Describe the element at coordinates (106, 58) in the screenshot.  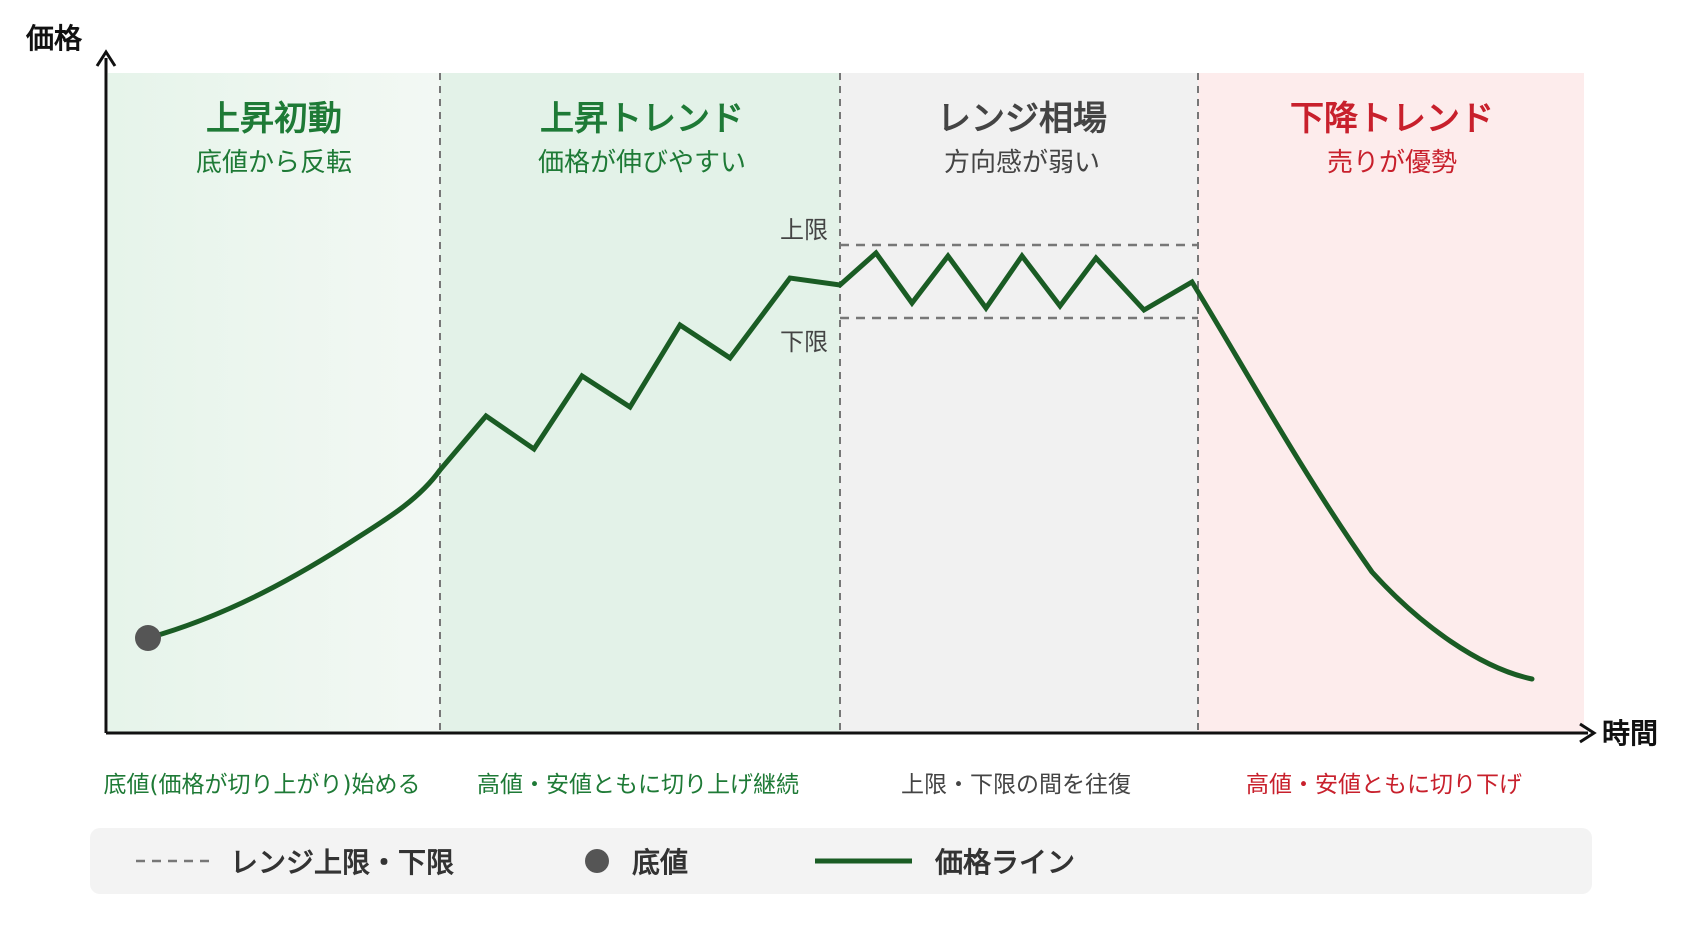
I see `y-axis-arrow` at that location.